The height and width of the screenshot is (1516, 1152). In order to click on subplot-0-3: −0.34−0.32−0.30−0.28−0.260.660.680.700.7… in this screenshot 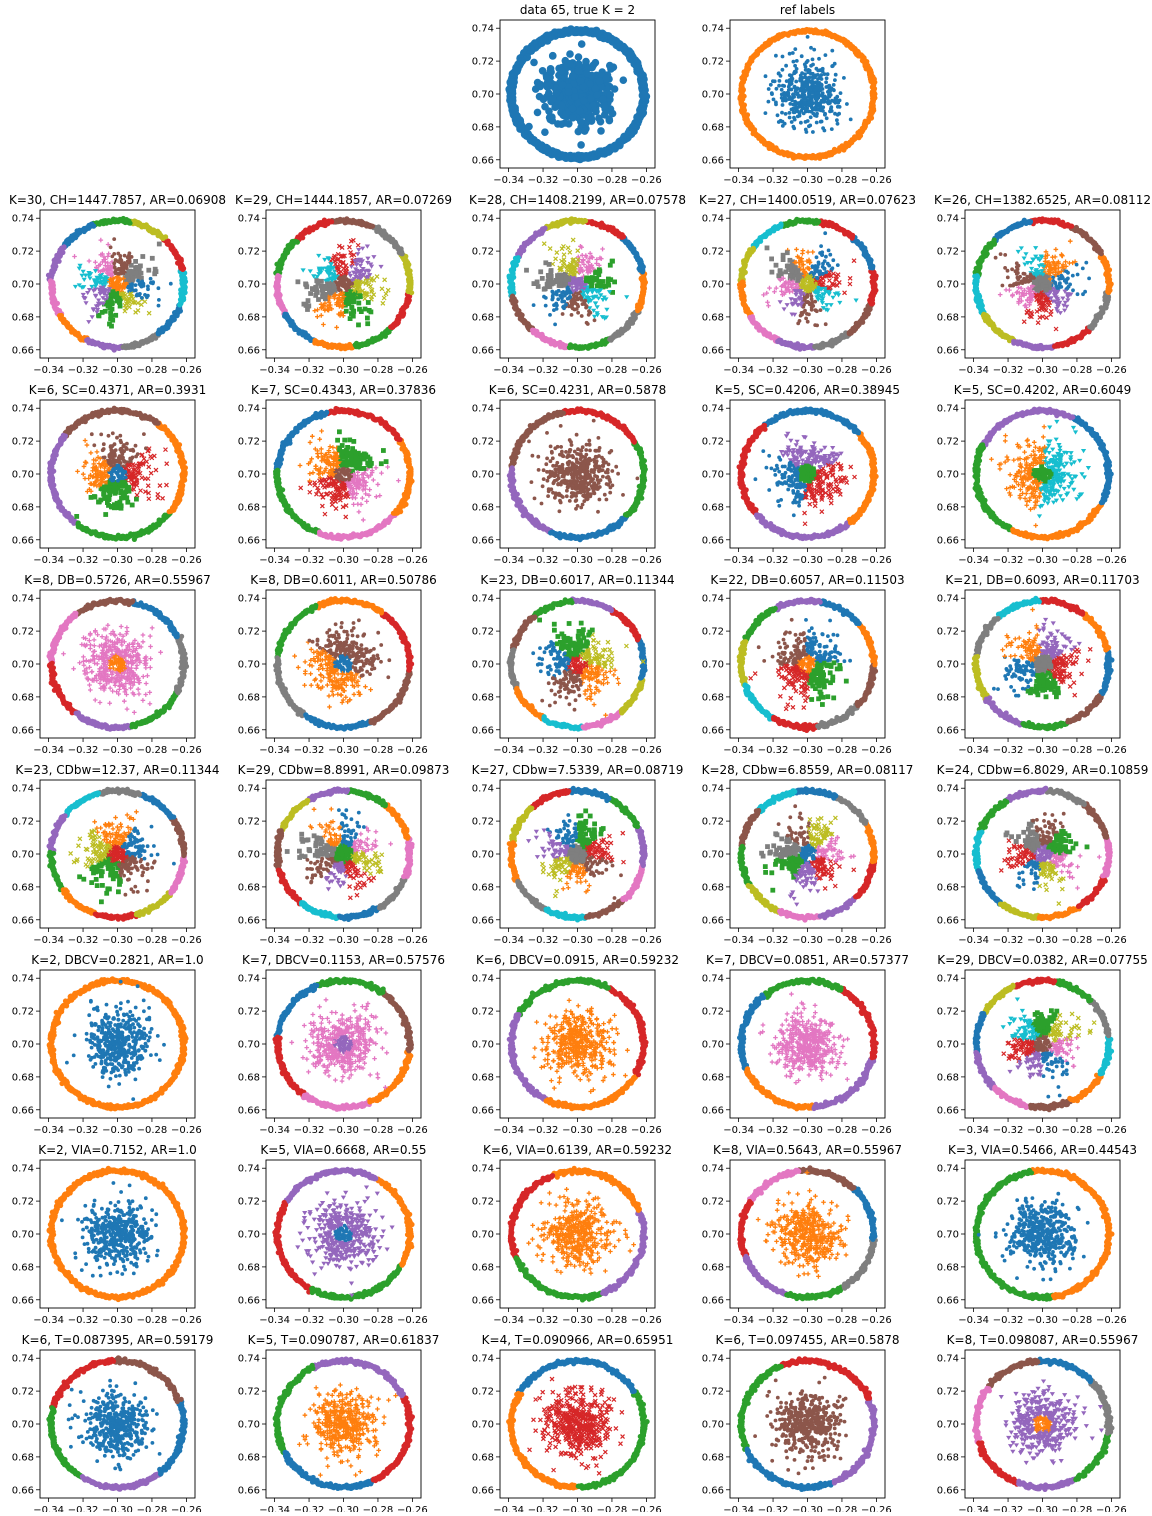, I will do `click(797, 94)`.